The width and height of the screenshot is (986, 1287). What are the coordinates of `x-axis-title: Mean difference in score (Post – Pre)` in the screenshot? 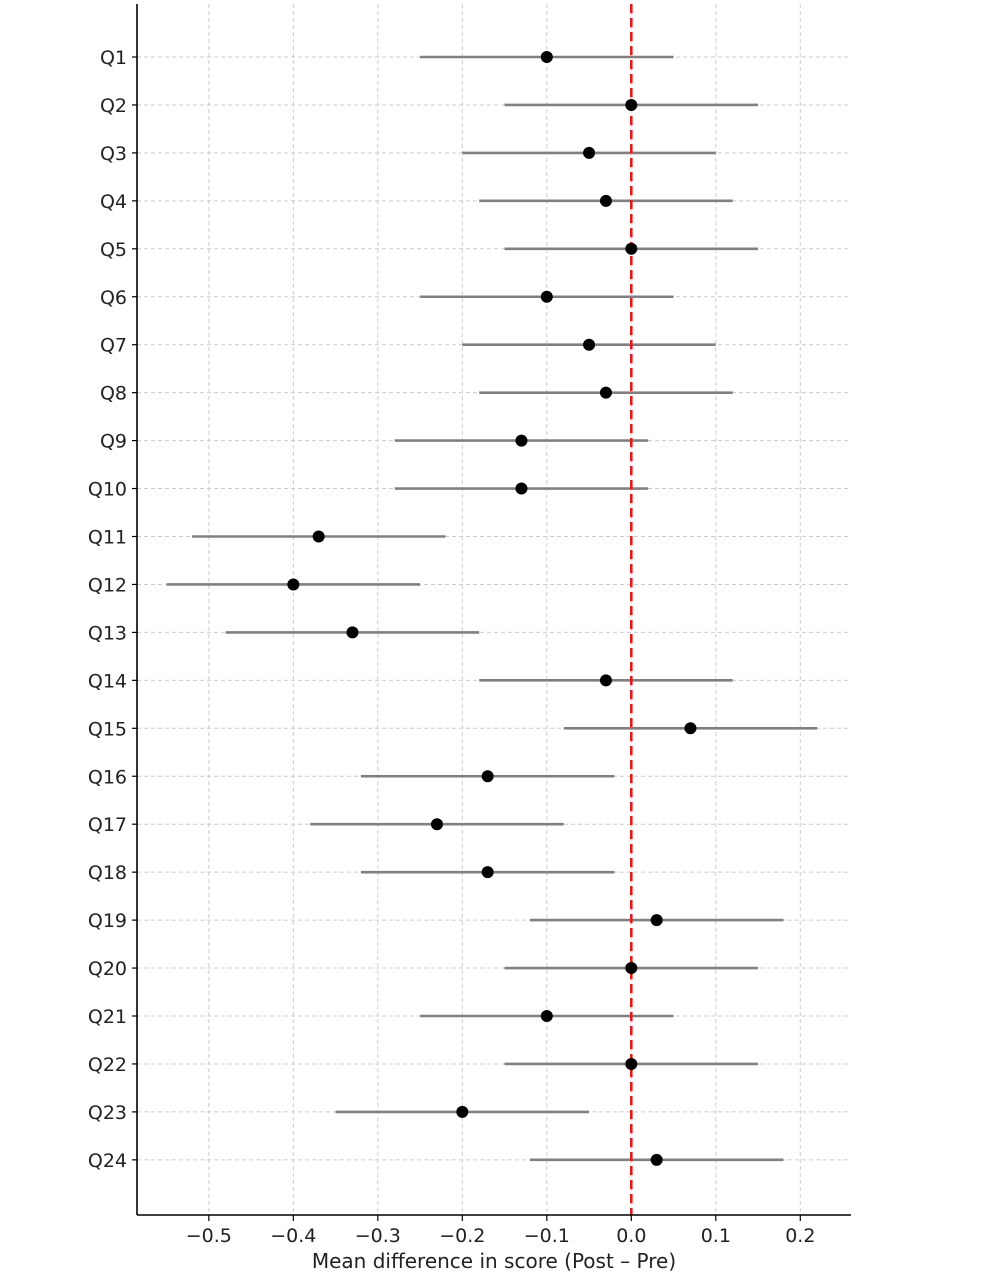 It's located at (494, 1261).